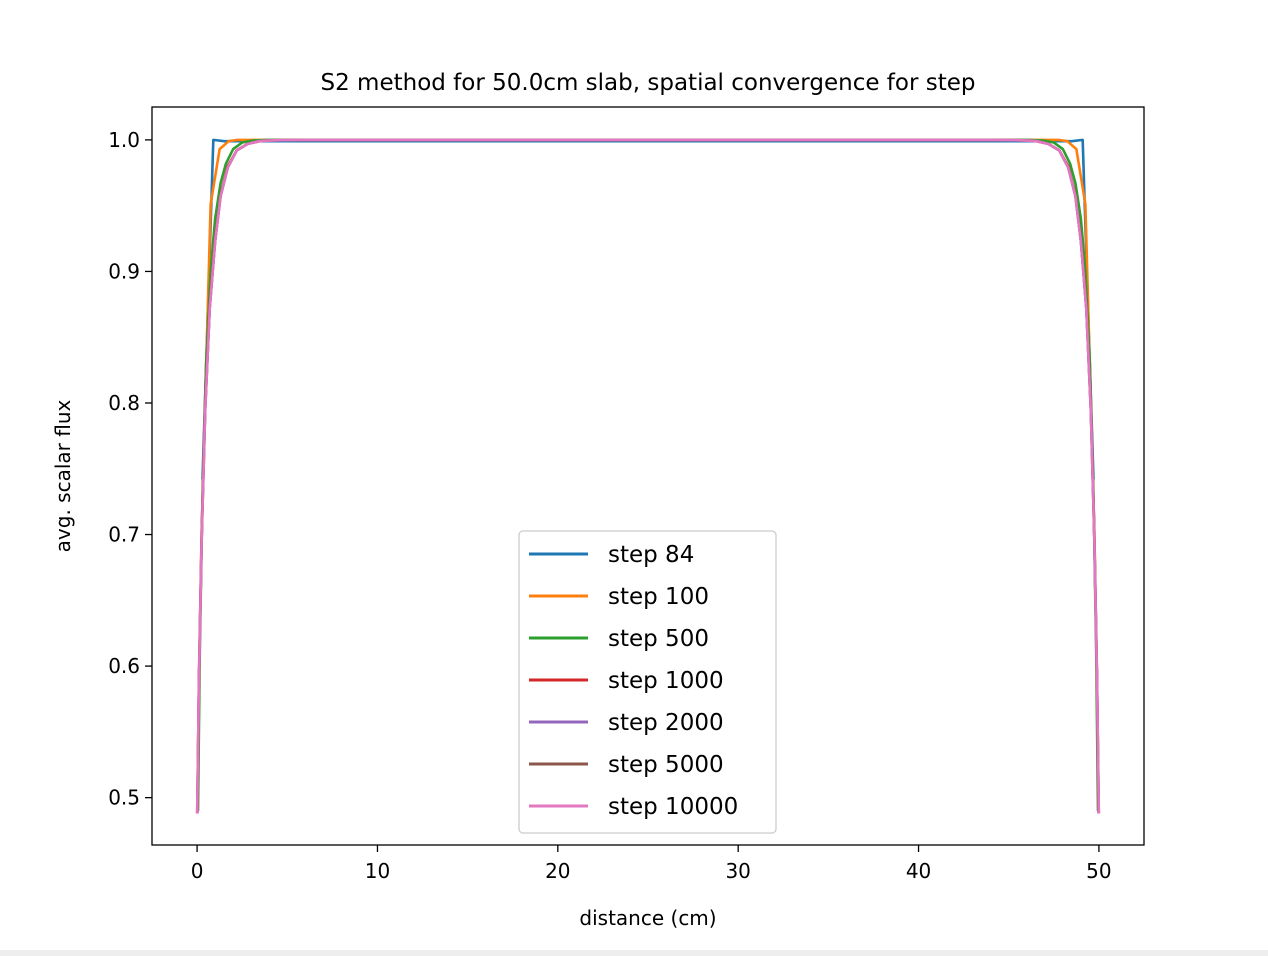 The image size is (1268, 956). What do you see at coordinates (124, 535) in the screenshot?
I see `y-tick-label: 0.7` at bounding box center [124, 535].